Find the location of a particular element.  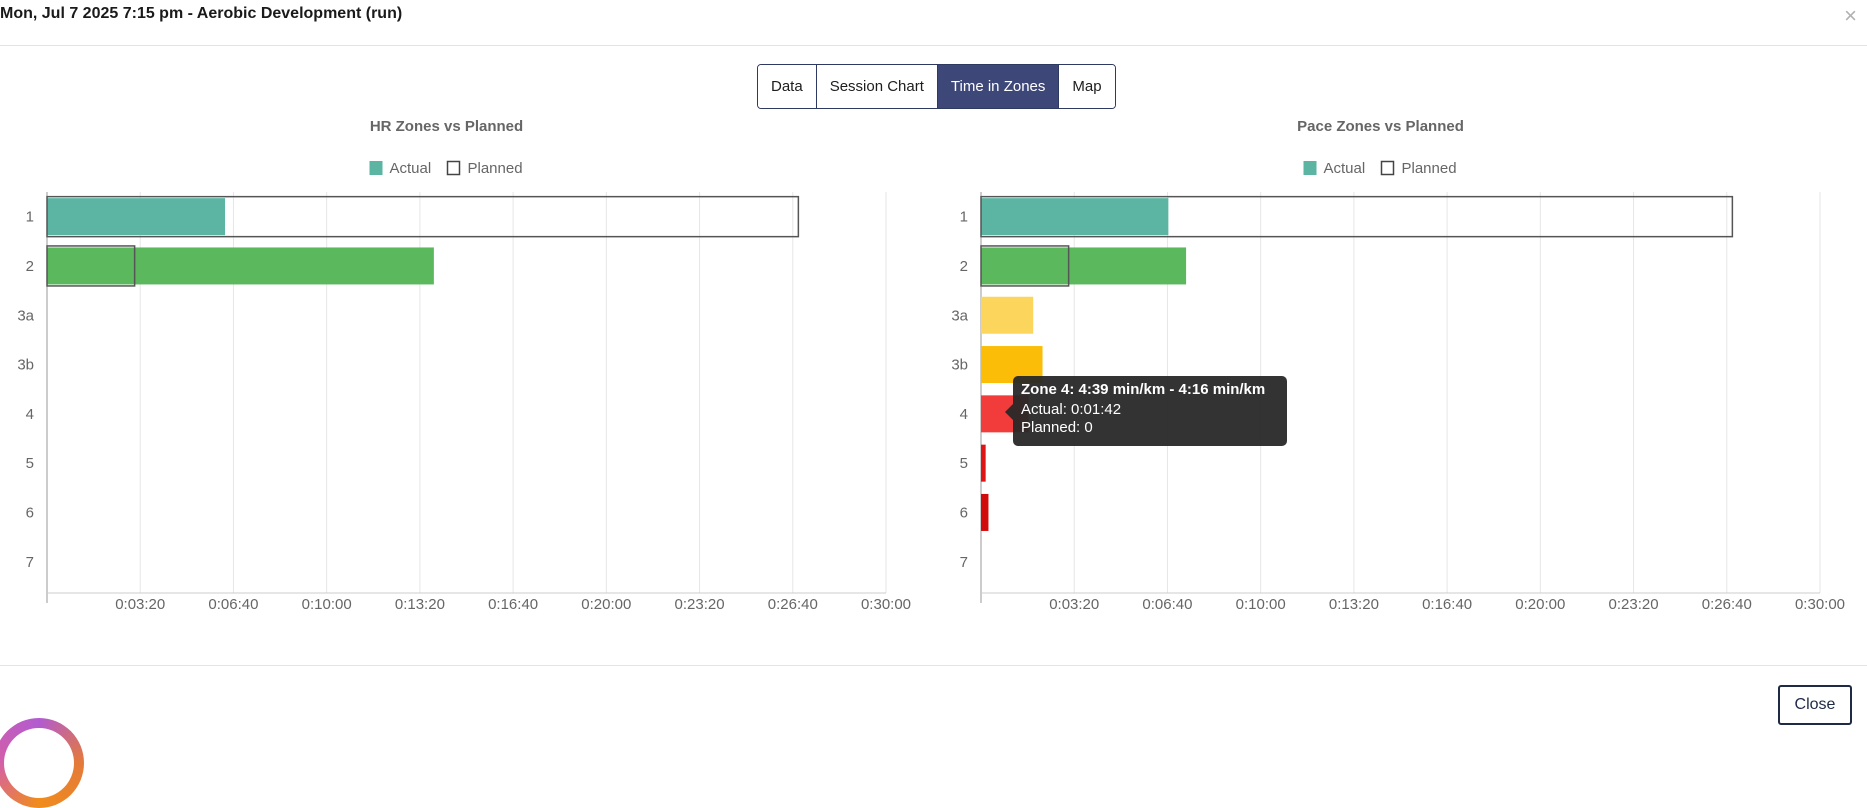

hr-legend-planned-label: Planned is located at coordinates (495, 168).